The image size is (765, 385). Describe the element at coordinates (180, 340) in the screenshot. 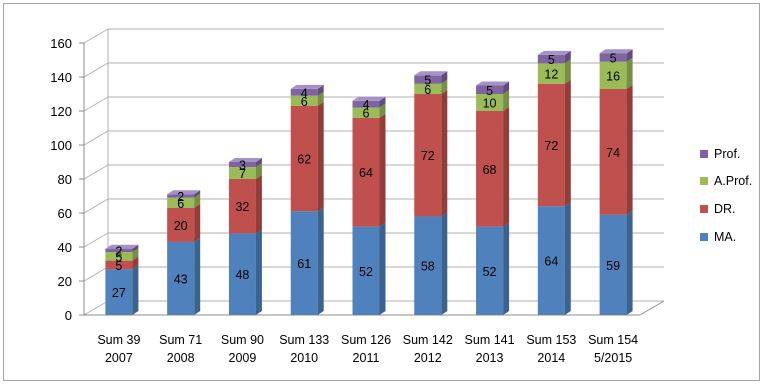

I see `x-tick-label: Sum 71` at that location.